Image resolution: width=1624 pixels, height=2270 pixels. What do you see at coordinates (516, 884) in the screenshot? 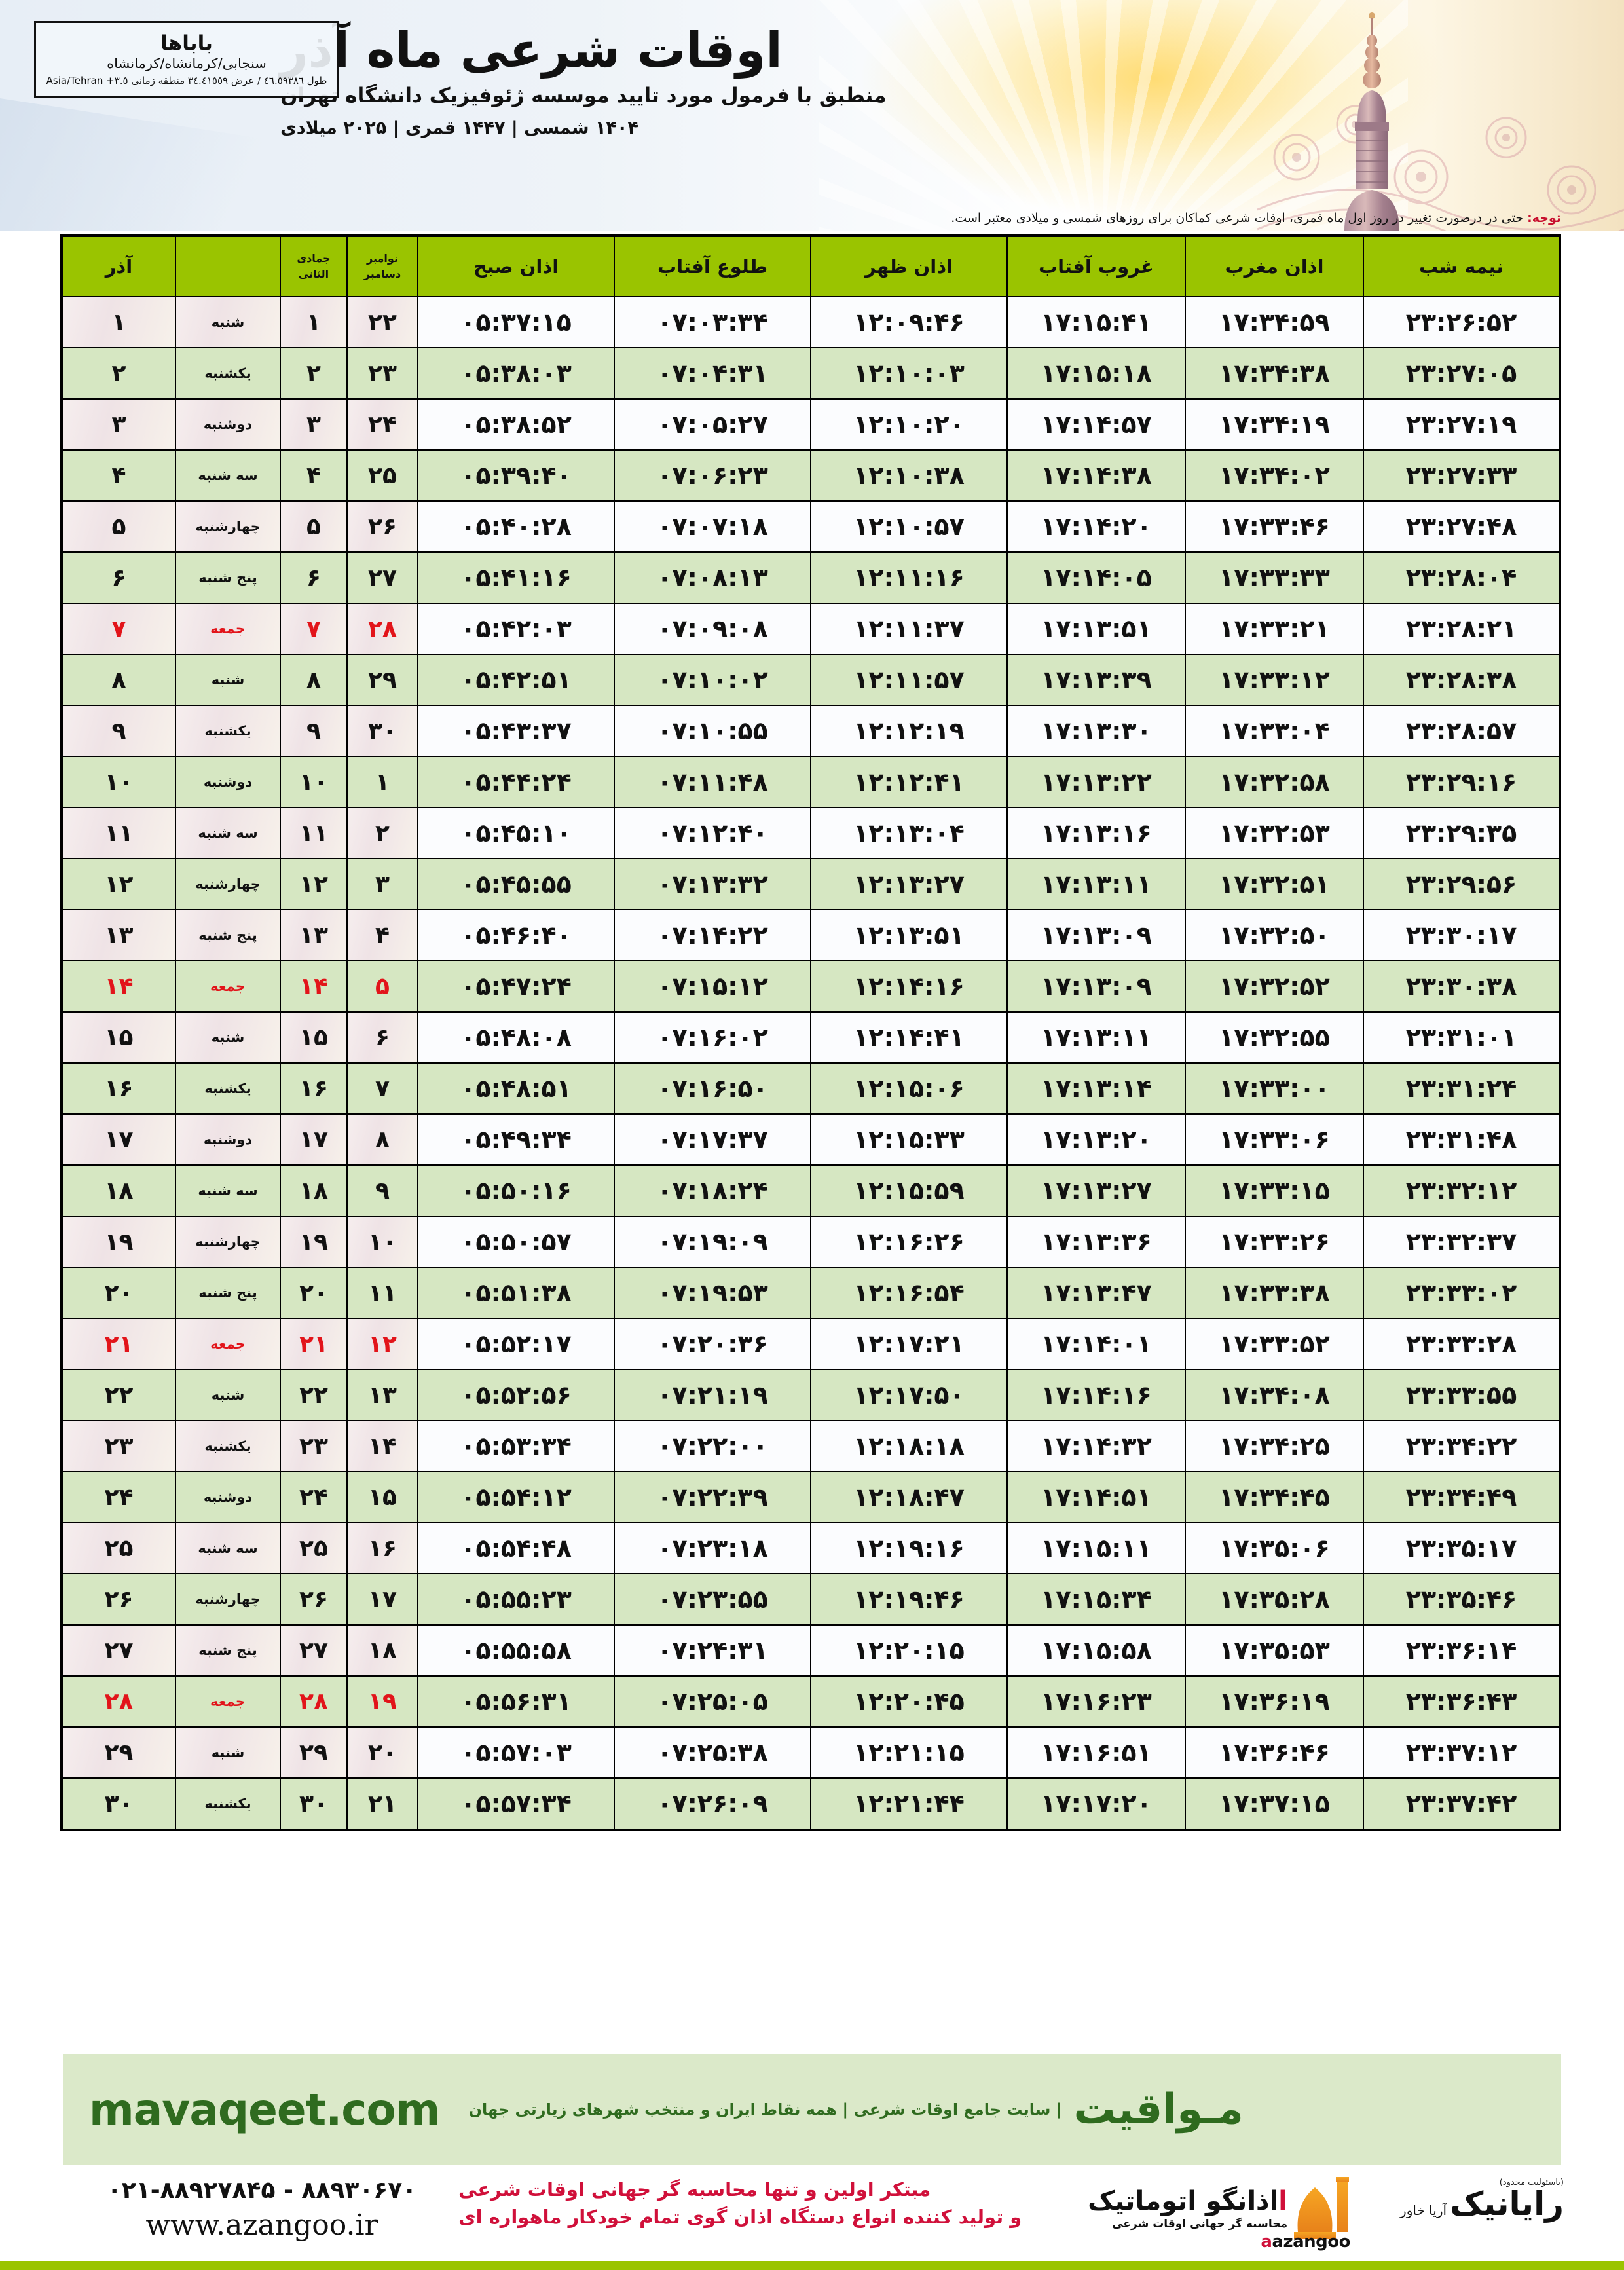
I see `time-fajr: ۰۵:۴۵:۵۵` at bounding box center [516, 884].